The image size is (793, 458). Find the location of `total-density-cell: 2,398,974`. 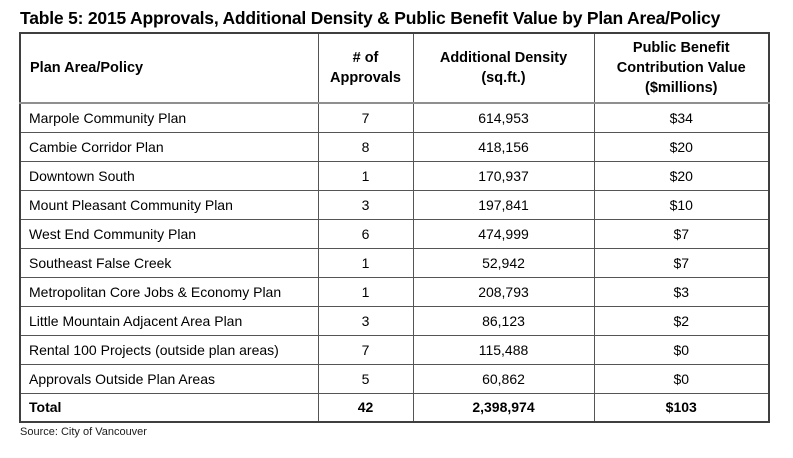

total-density-cell: 2,398,974 is located at coordinates (503, 407).